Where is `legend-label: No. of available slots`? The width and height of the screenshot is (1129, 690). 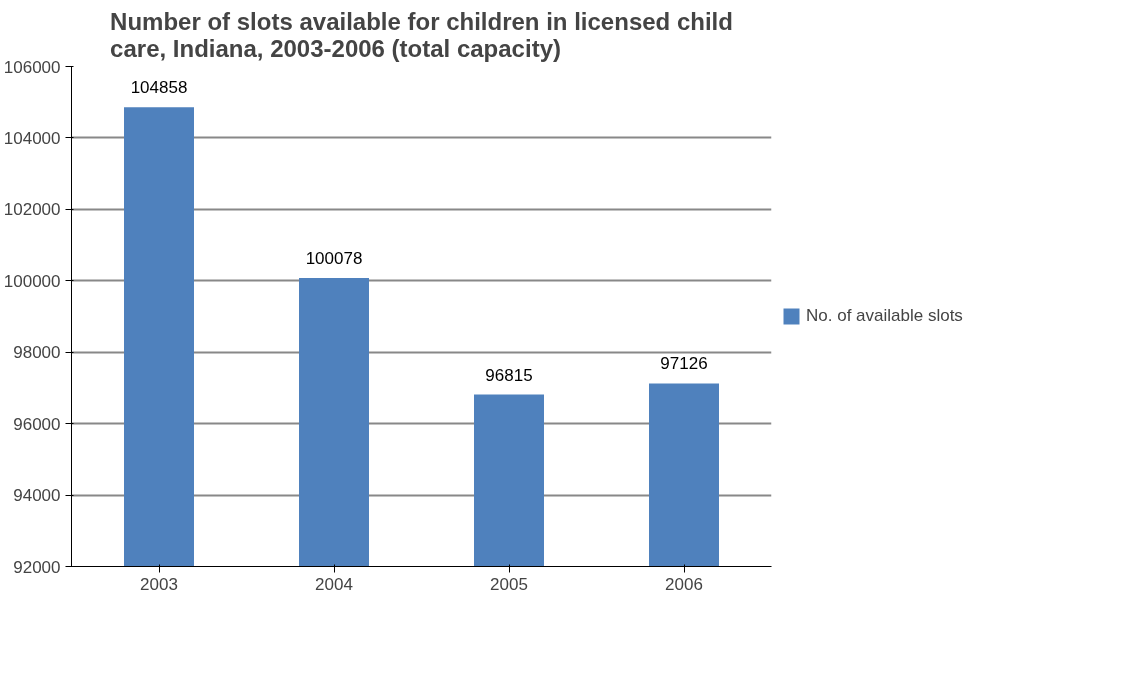
legend-label: No. of available slots is located at coordinates (884, 316).